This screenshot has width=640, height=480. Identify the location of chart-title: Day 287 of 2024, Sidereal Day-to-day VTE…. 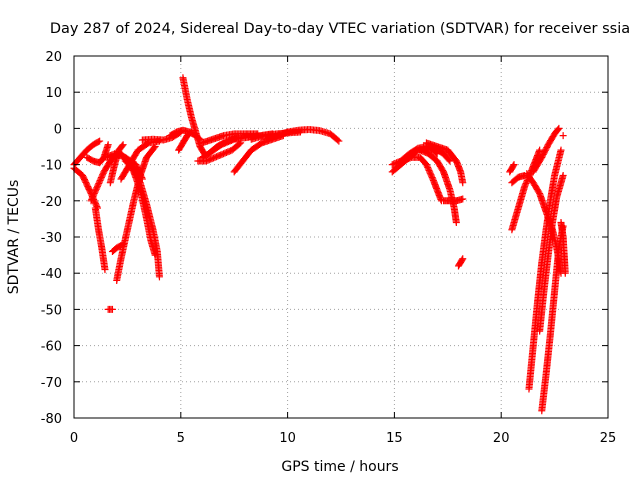
(340, 29).